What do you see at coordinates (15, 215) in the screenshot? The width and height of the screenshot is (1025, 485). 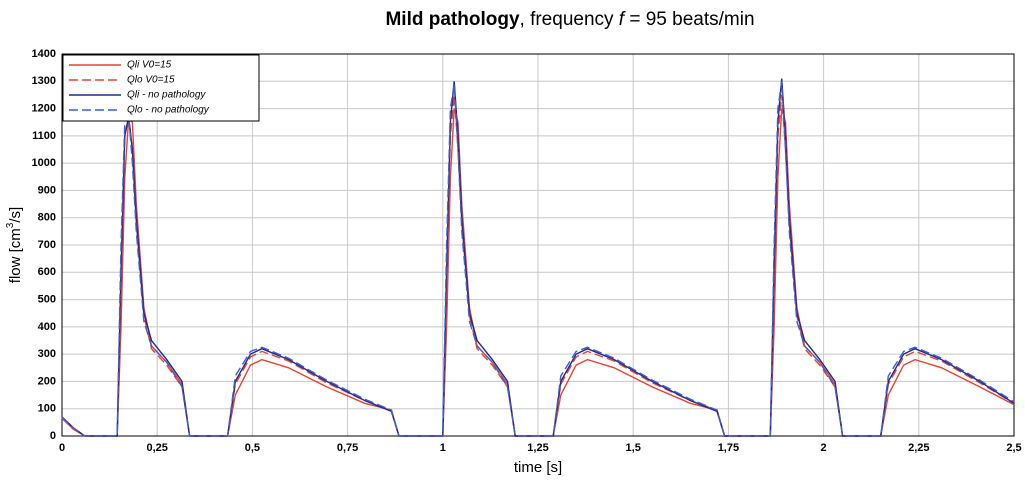 I see `label-part: /s]` at bounding box center [15, 215].